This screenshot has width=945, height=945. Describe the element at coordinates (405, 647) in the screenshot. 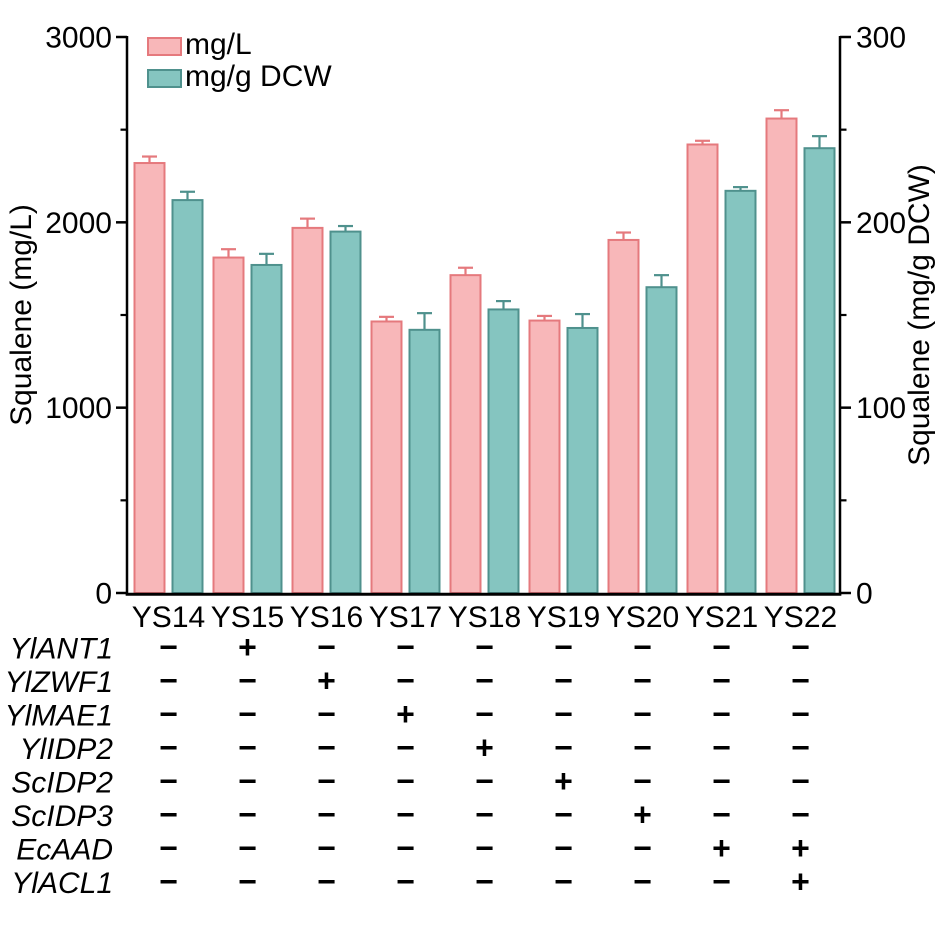

I see `matrix-mark-YlANT1-YS17: −` at that location.